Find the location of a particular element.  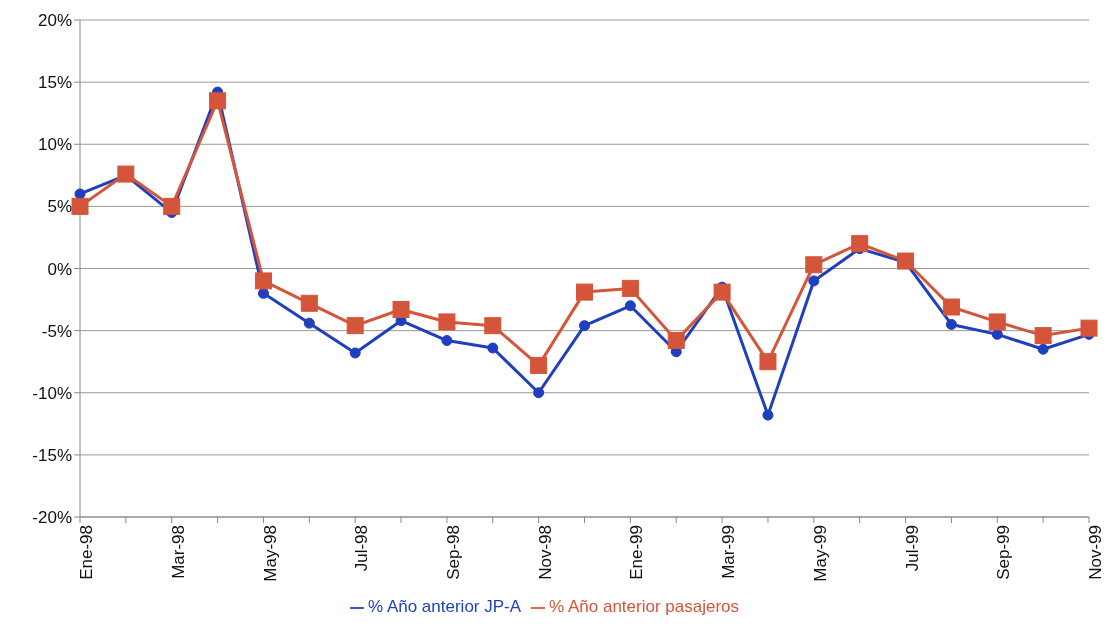

x-tick-label: Nov-99 is located at coordinates (1096, 552).